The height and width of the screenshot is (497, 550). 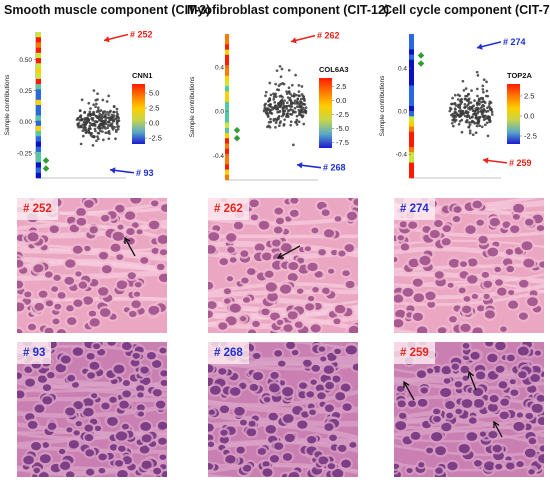 I want to click on y-tick-label: 0.25, so click(x=25, y=91).